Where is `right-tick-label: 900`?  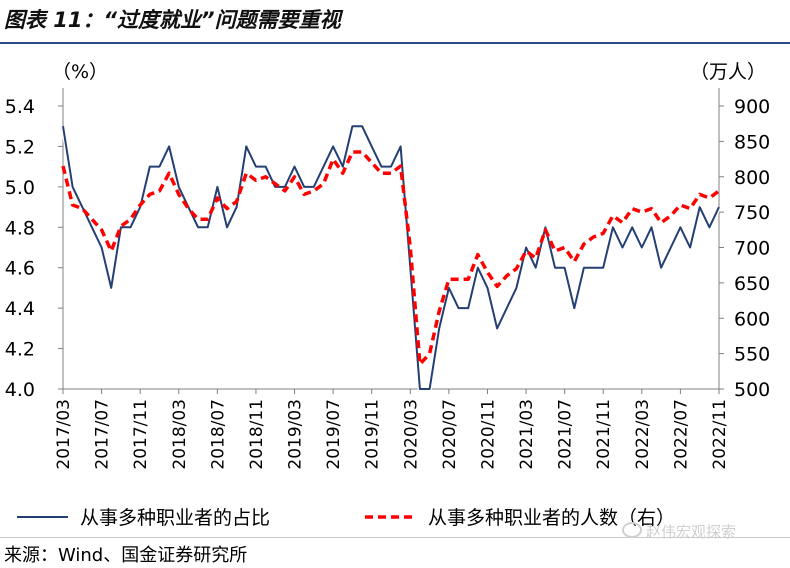 right-tick-label: 900 is located at coordinates (752, 107).